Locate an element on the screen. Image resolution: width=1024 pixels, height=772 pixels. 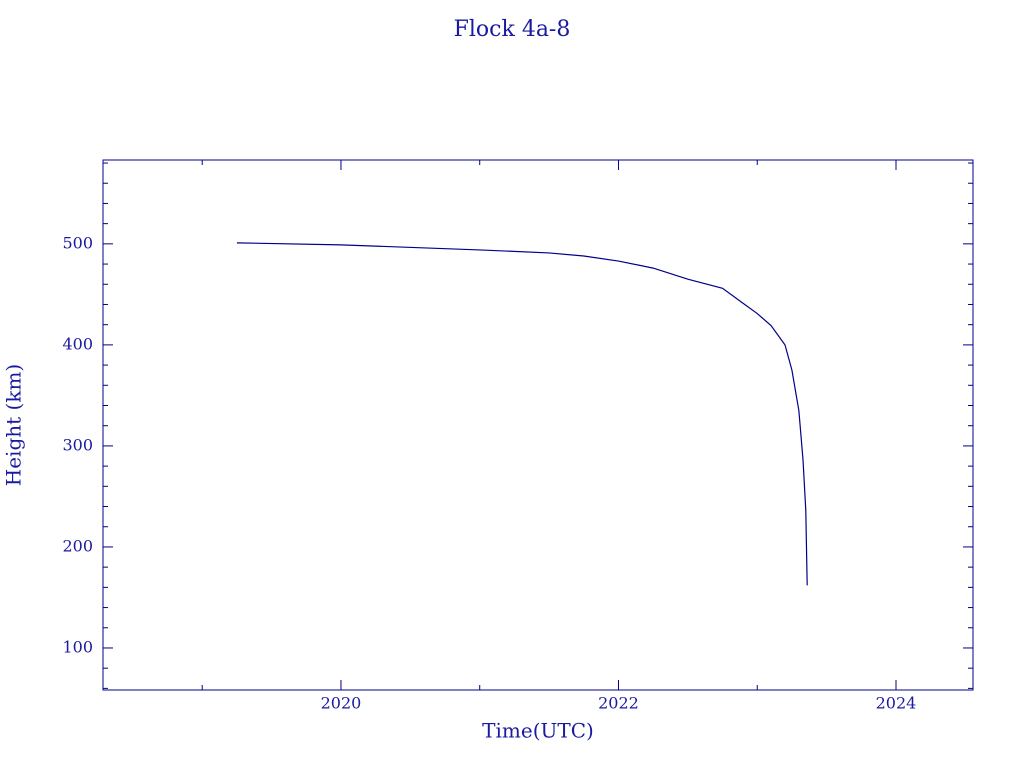
chart-title: Flock 4a-8 is located at coordinates (512, 29).